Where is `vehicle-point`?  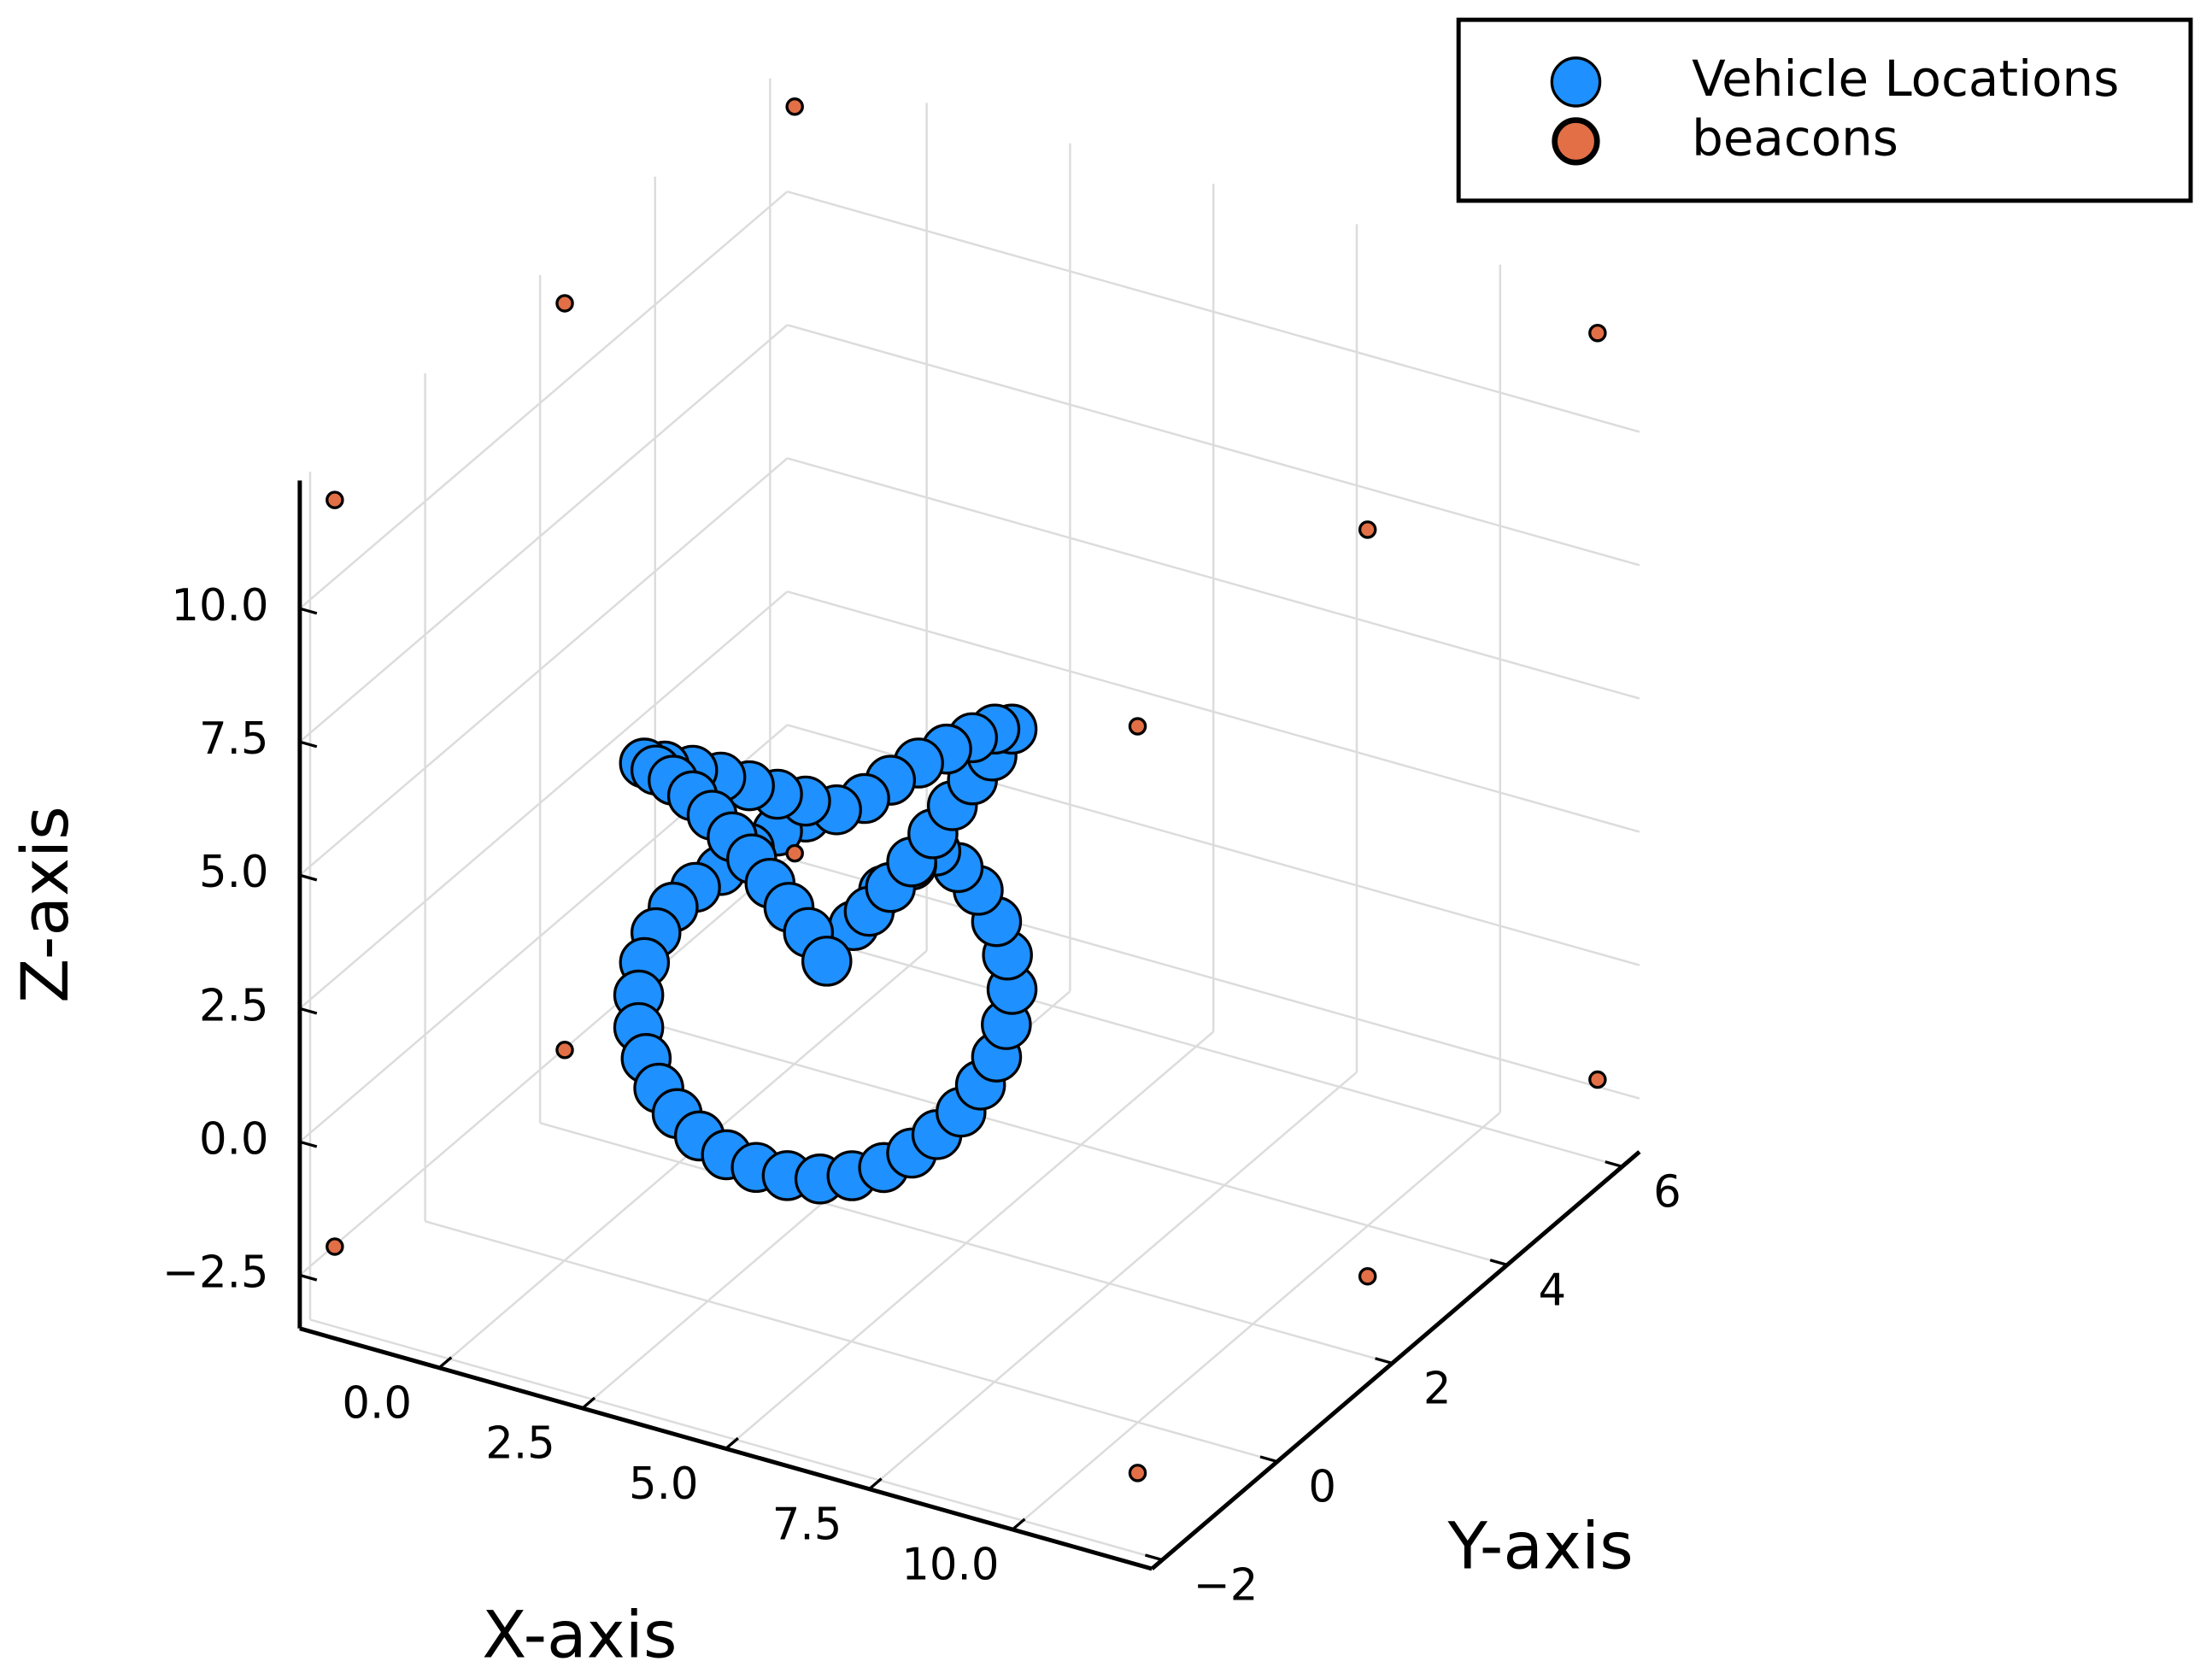
vehicle-point is located at coordinates (827, 962).